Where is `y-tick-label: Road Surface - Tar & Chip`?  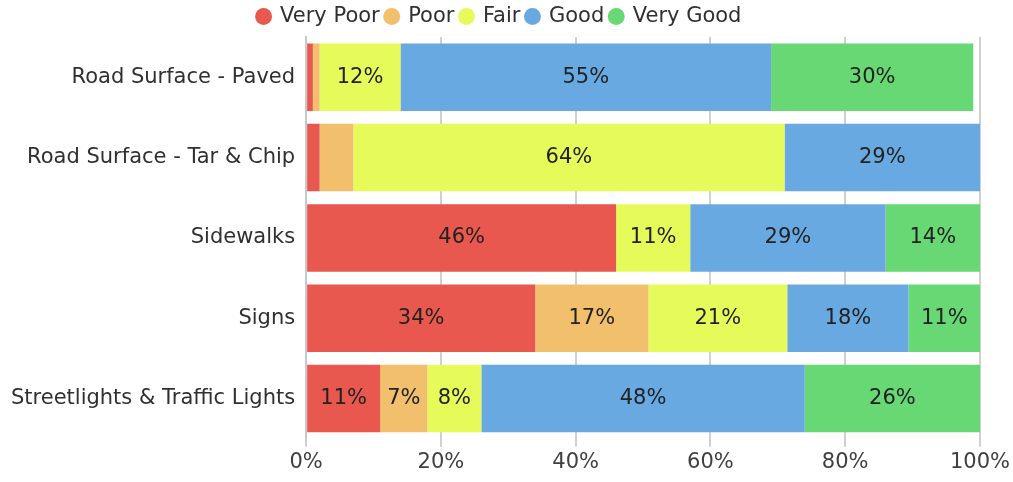 y-tick-label: Road Surface - Tar & Chip is located at coordinates (161, 155).